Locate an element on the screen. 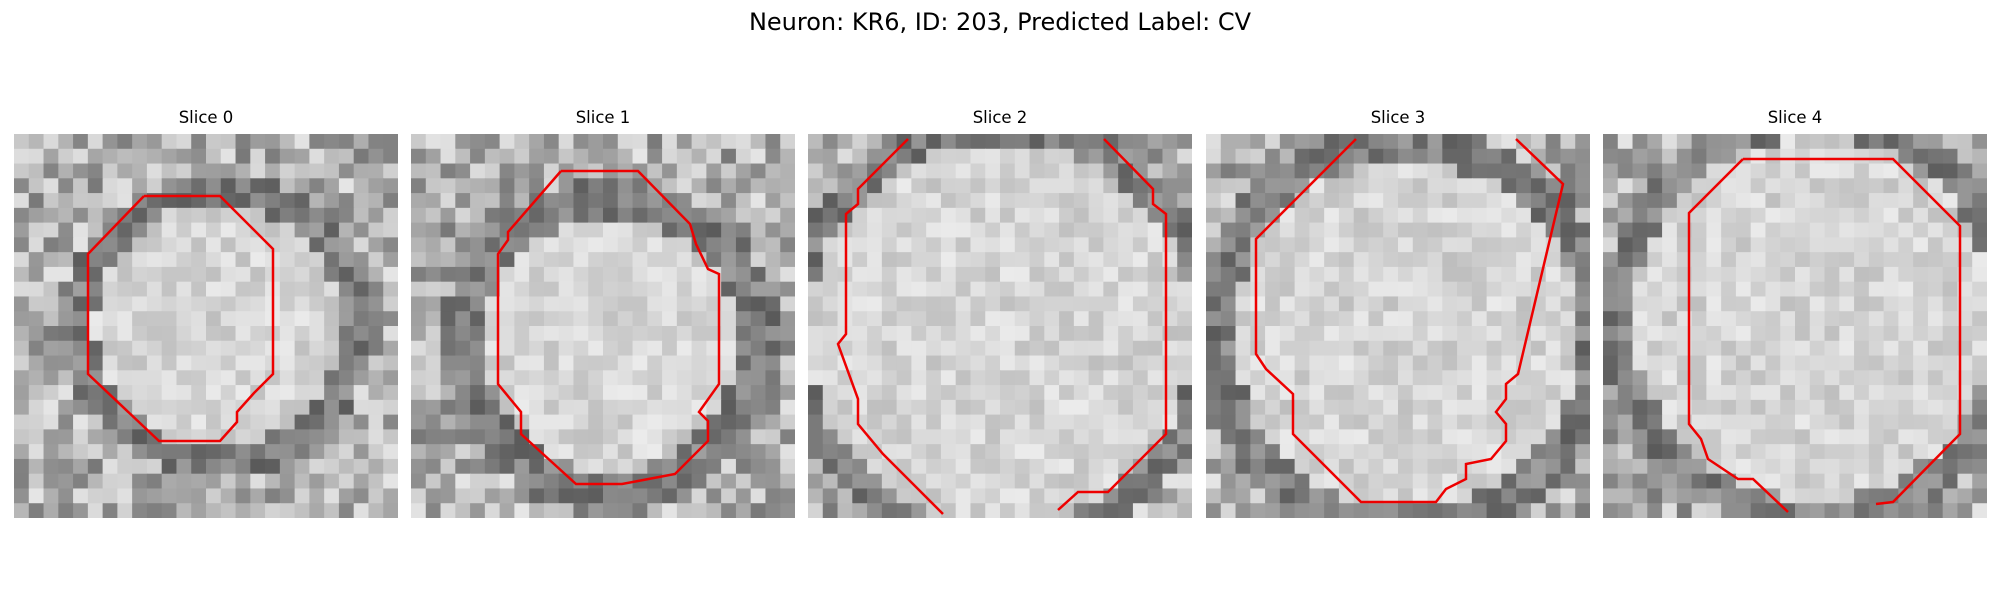 This screenshot has height=600, width=2000. slice-title-0: Slice 0 is located at coordinates (206, 117).